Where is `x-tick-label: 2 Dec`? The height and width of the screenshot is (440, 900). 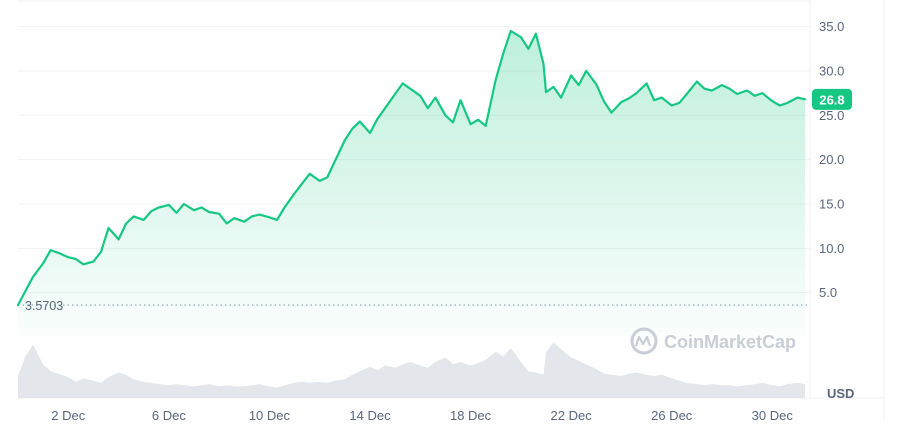
x-tick-label: 2 Dec is located at coordinates (68, 415).